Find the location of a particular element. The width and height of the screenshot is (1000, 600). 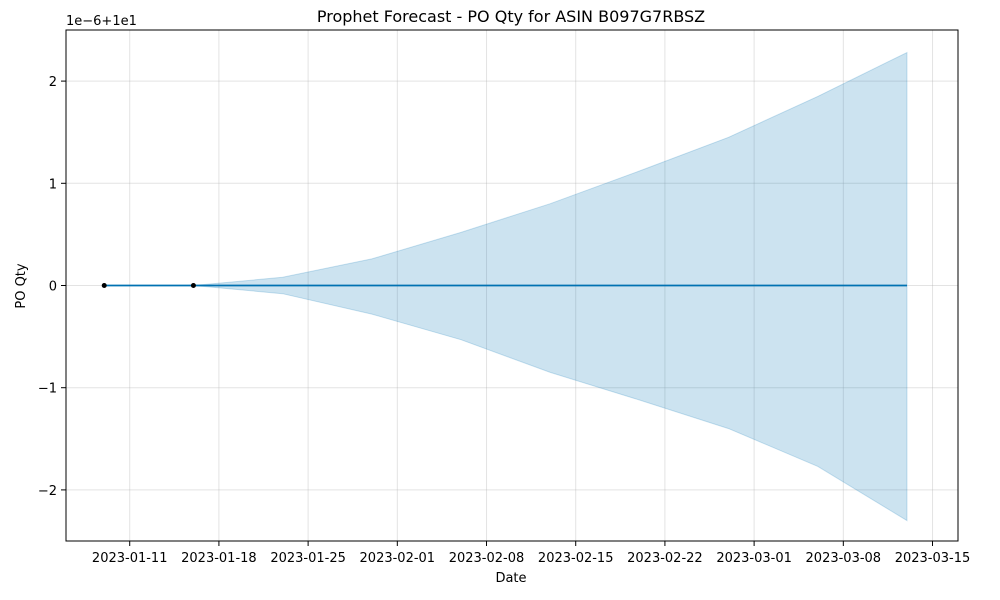

y-tick-label: 2 is located at coordinates (53, 82).